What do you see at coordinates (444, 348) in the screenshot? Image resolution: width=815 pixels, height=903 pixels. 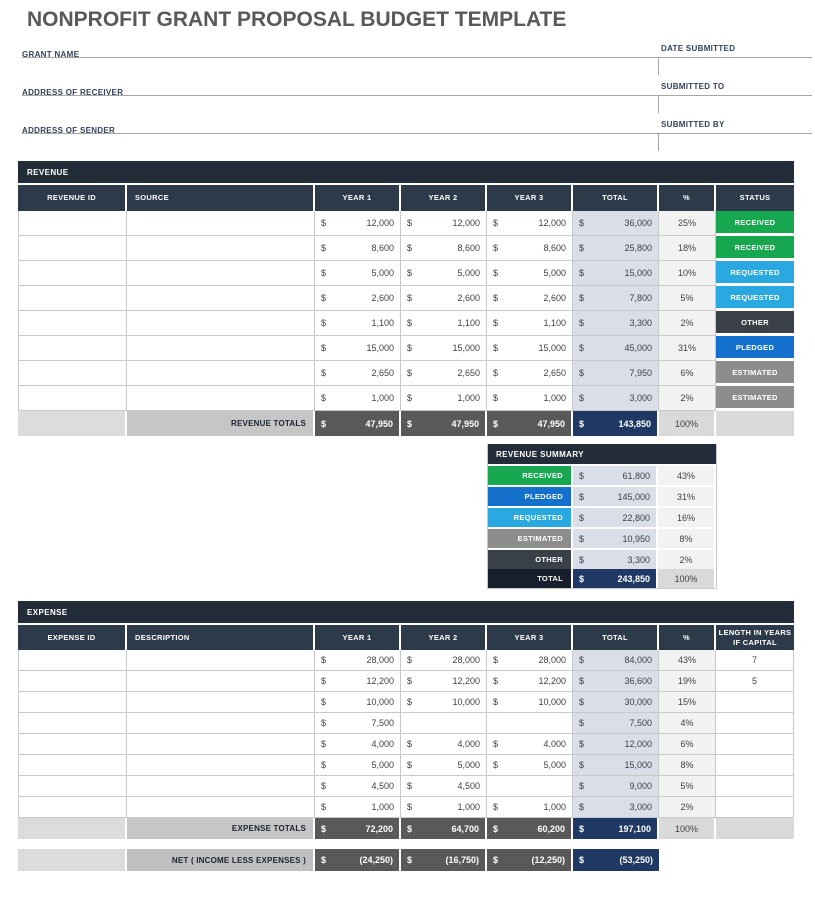 I see `year2-cell: $15,000` at bounding box center [444, 348].